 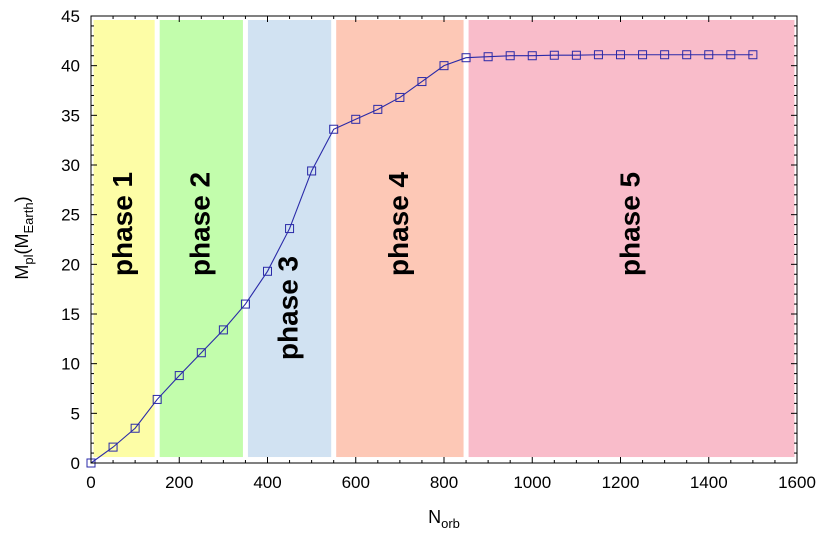 What do you see at coordinates (75, 413) in the screenshot?
I see `y-tick-label: 5` at bounding box center [75, 413].